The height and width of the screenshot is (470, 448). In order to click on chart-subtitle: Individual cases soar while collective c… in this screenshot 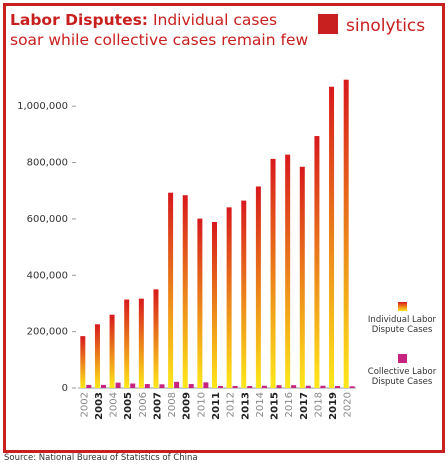, I will do `click(159, 30)`.